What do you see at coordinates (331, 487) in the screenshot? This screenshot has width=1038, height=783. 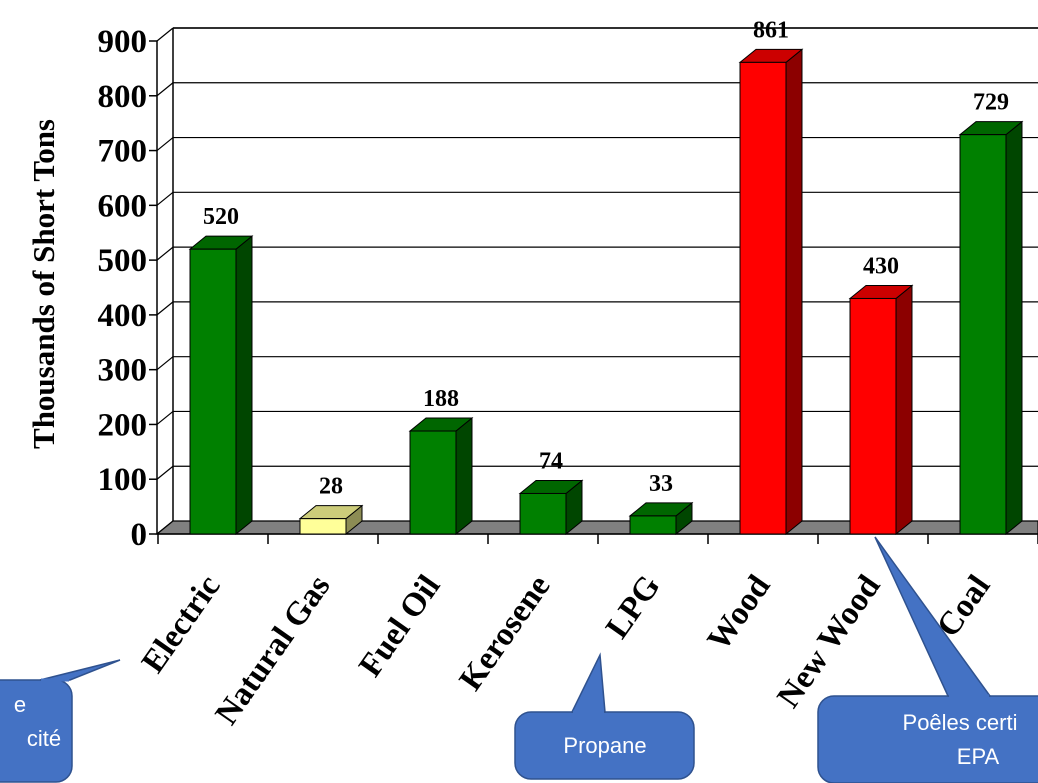 I see `data-label: 28` at bounding box center [331, 487].